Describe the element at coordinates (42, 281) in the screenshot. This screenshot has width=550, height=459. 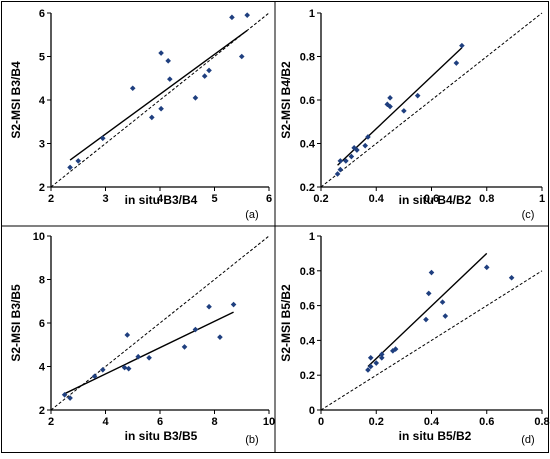
I see `y-tick-label: 8` at that location.